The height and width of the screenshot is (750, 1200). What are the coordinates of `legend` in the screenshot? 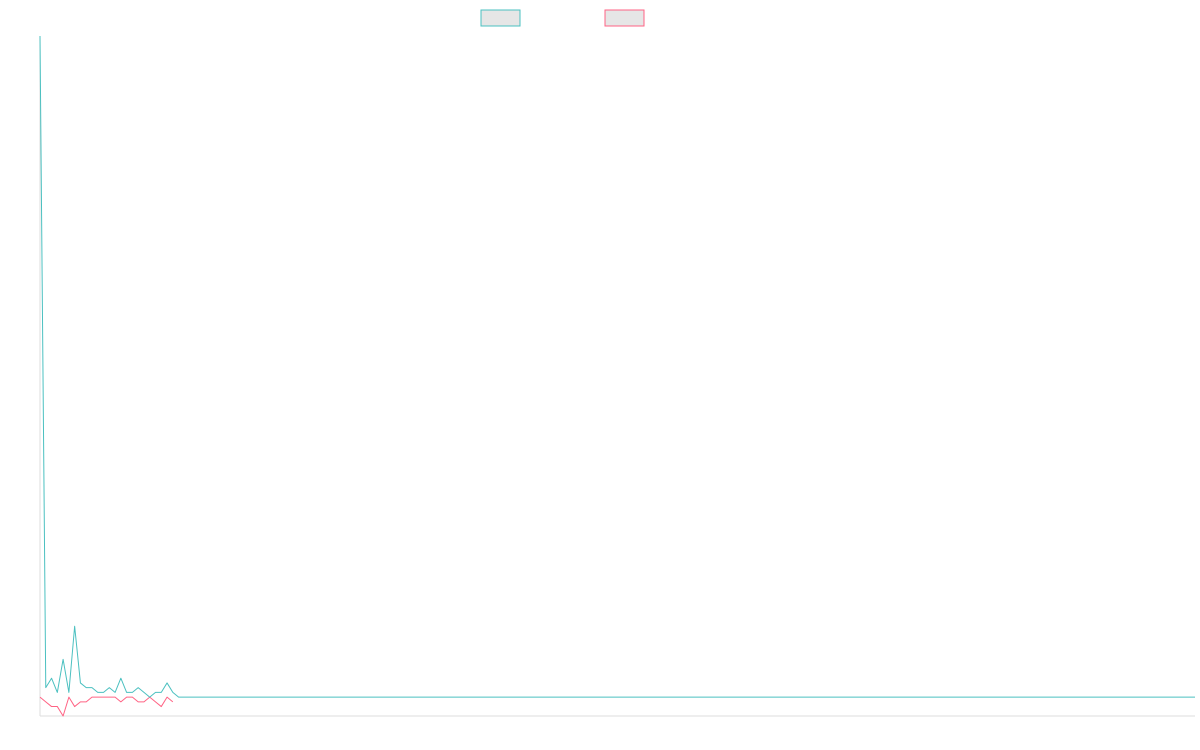 It's located at (562, 18).